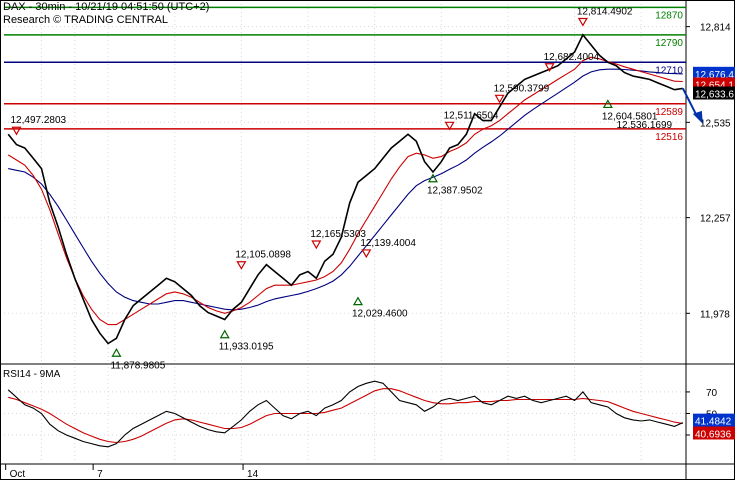 This screenshot has height=485, width=735. What do you see at coordinates (388, 243) in the screenshot?
I see `pivot-label: 12,139.4004` at bounding box center [388, 243].